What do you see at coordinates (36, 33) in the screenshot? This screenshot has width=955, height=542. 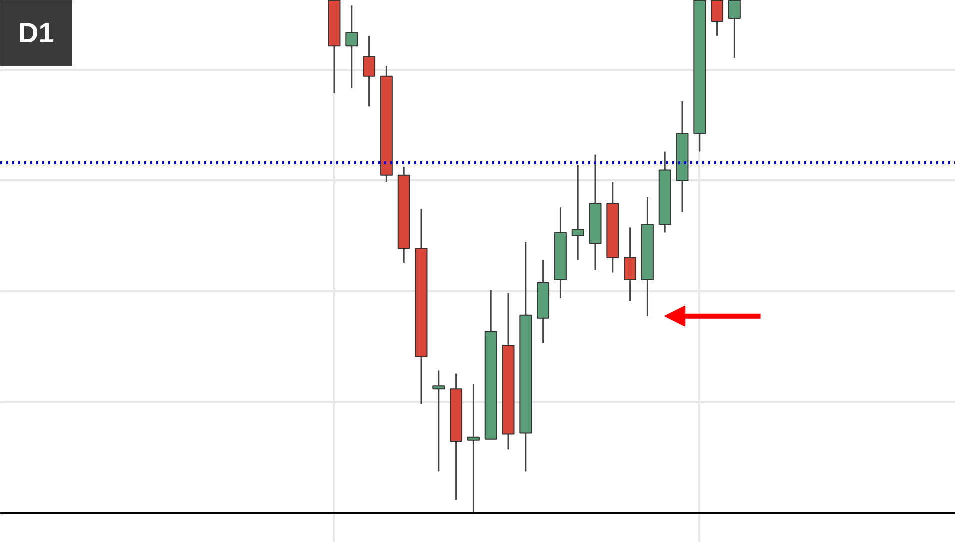 I see `text: D1` at bounding box center [36, 33].